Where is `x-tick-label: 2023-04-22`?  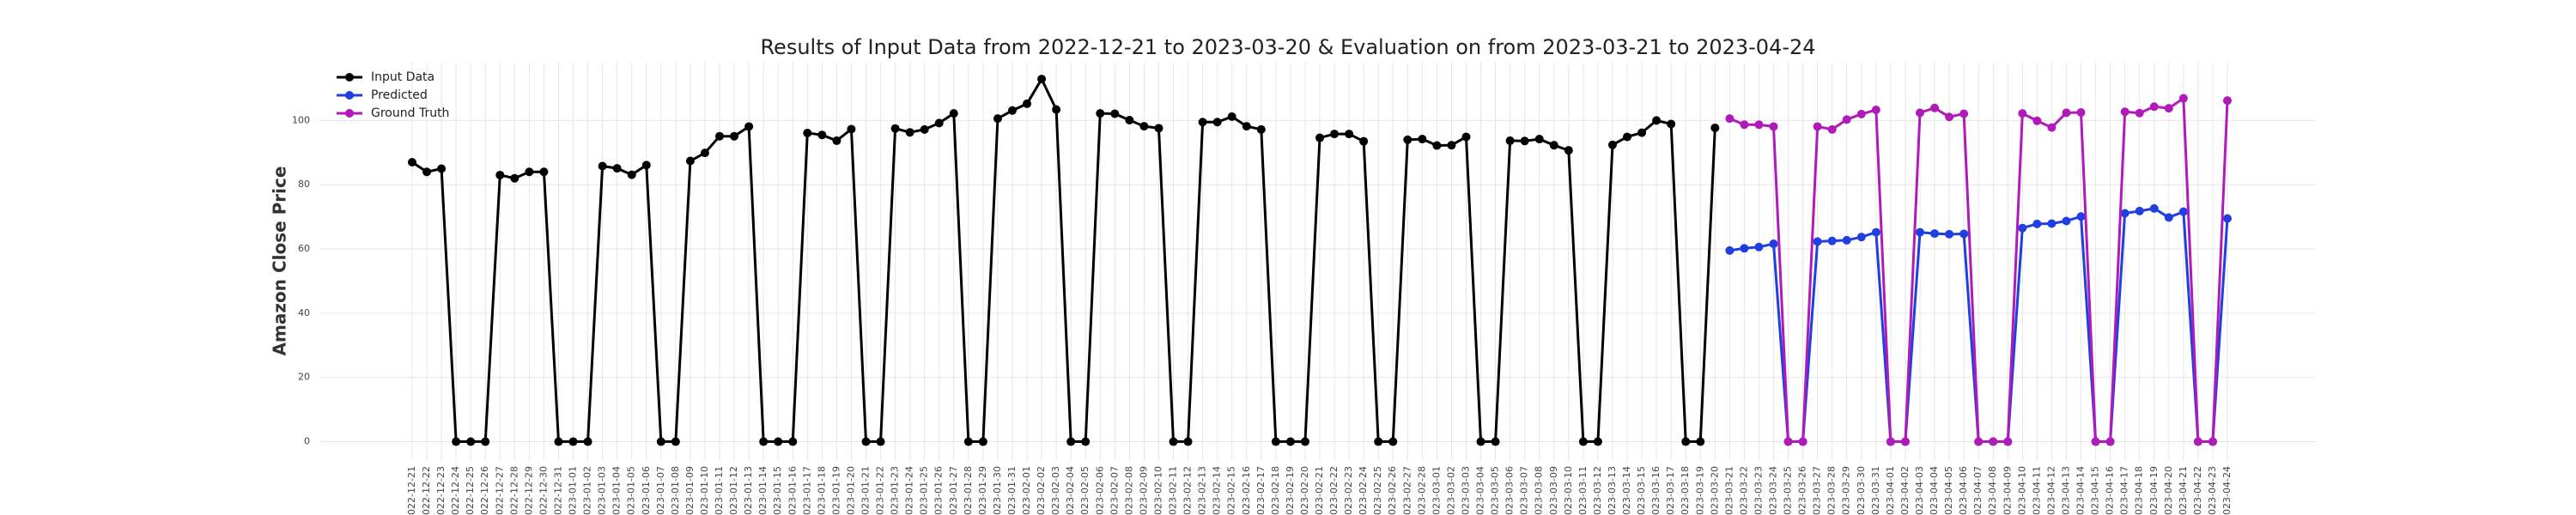
x-tick-label: 2023-04-22 is located at coordinates (2197, 490).